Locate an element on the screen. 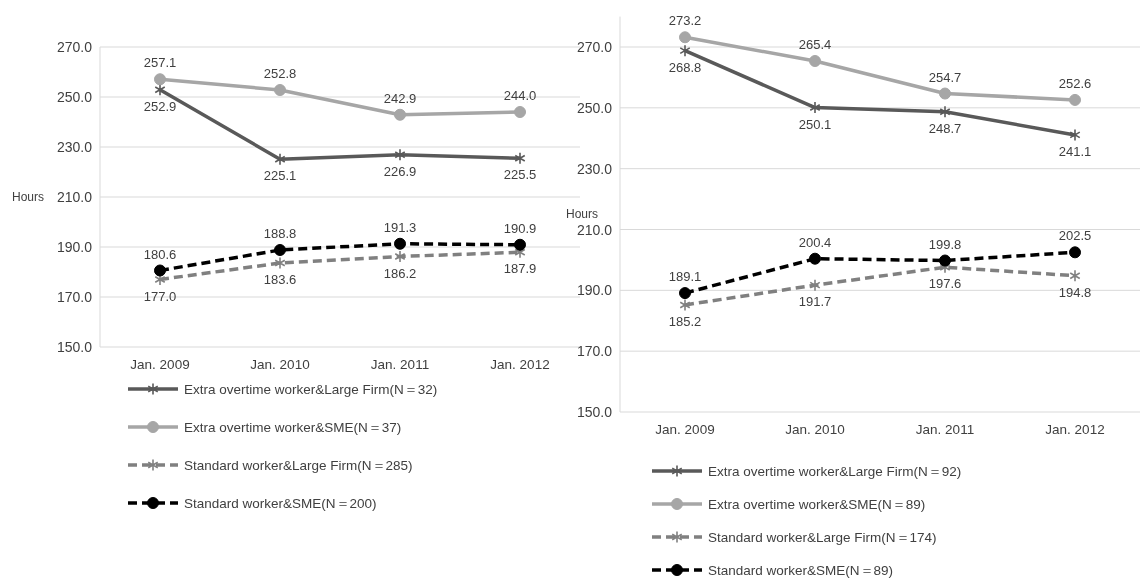 Image resolution: width=1148 pixels, height=583 pixels. data-label: 177.0 is located at coordinates (160, 296).